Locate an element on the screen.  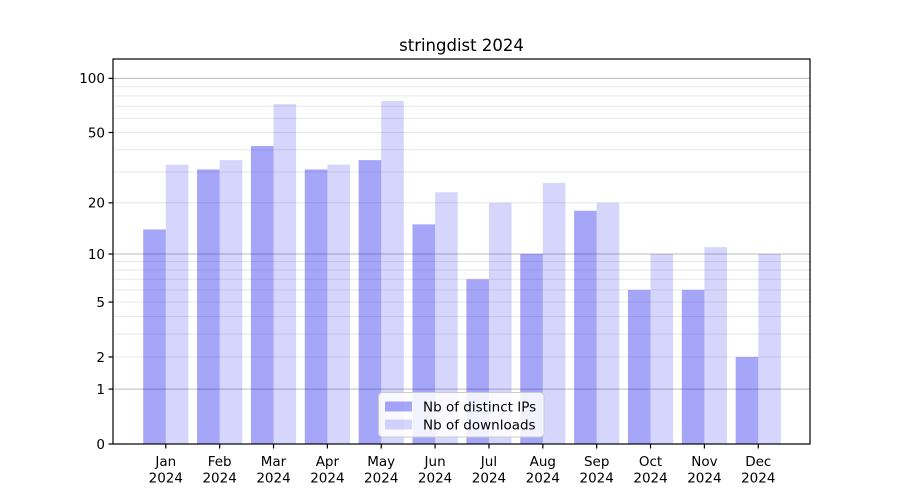
x-tick-label-month: Jul is located at coordinates (488, 462).